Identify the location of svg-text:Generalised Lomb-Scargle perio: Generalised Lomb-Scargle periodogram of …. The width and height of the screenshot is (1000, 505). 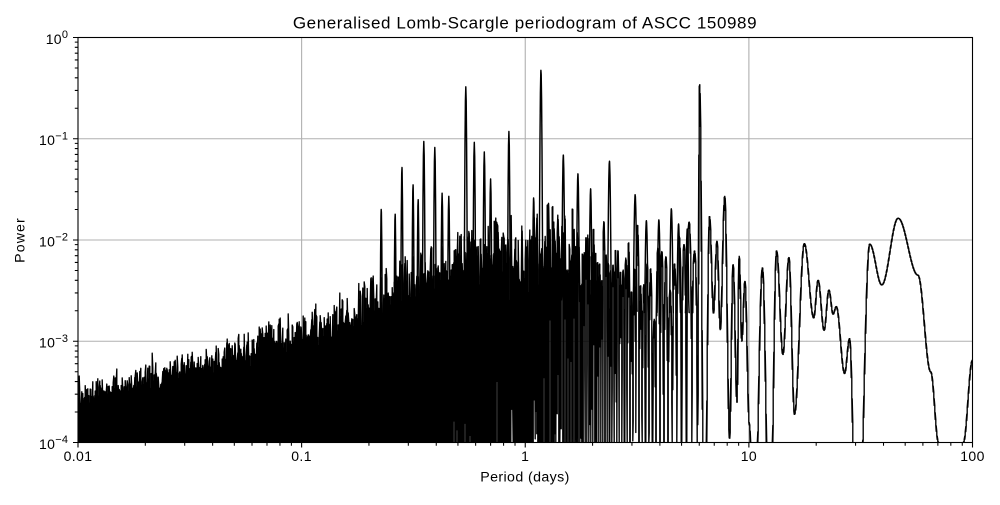
(525, 23).